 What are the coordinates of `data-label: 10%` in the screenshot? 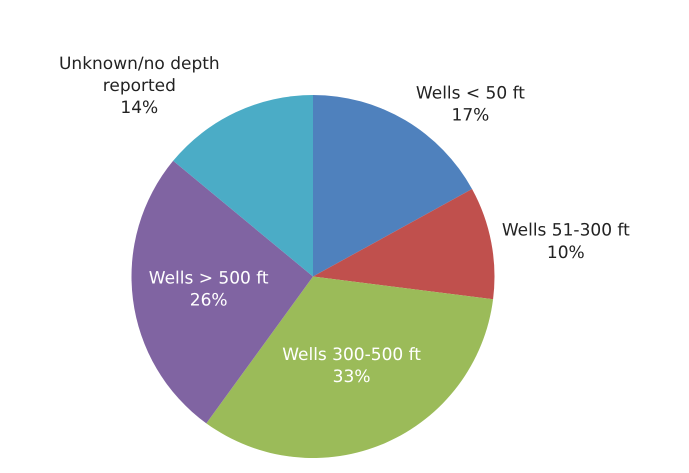 It's located at (565, 252).